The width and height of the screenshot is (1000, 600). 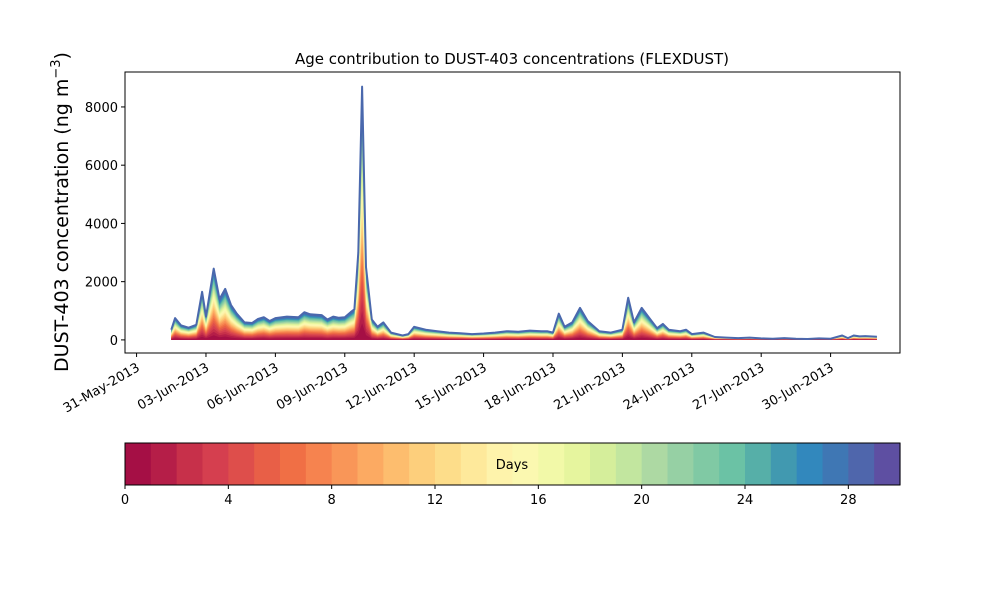 I want to click on x-tick-label: 06-Jun-2013, so click(x=243, y=386).